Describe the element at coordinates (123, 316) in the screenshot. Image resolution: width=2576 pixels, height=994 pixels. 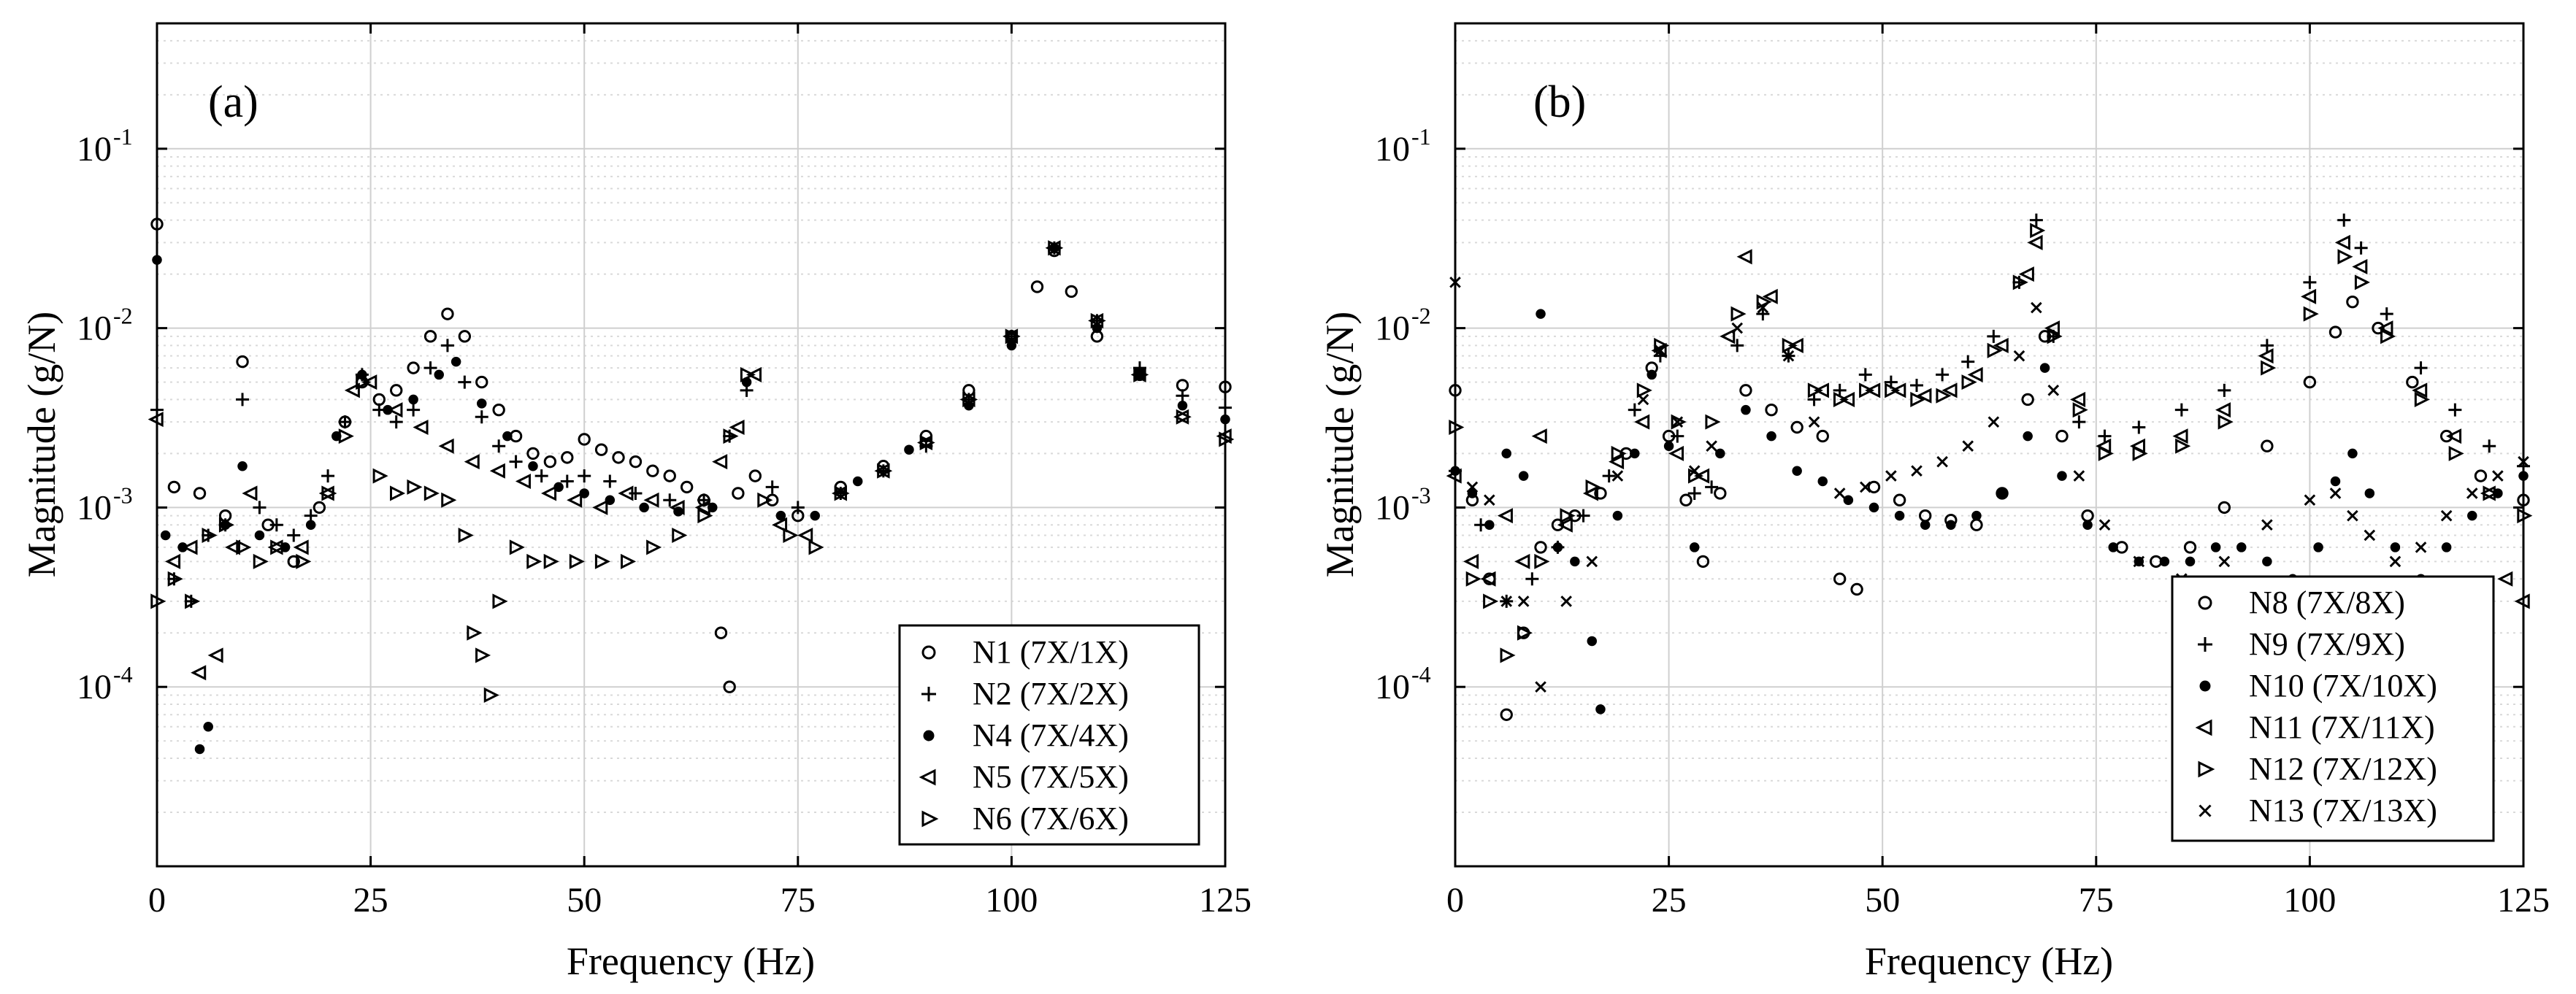
I see `y-tick-exponent: -2` at that location.